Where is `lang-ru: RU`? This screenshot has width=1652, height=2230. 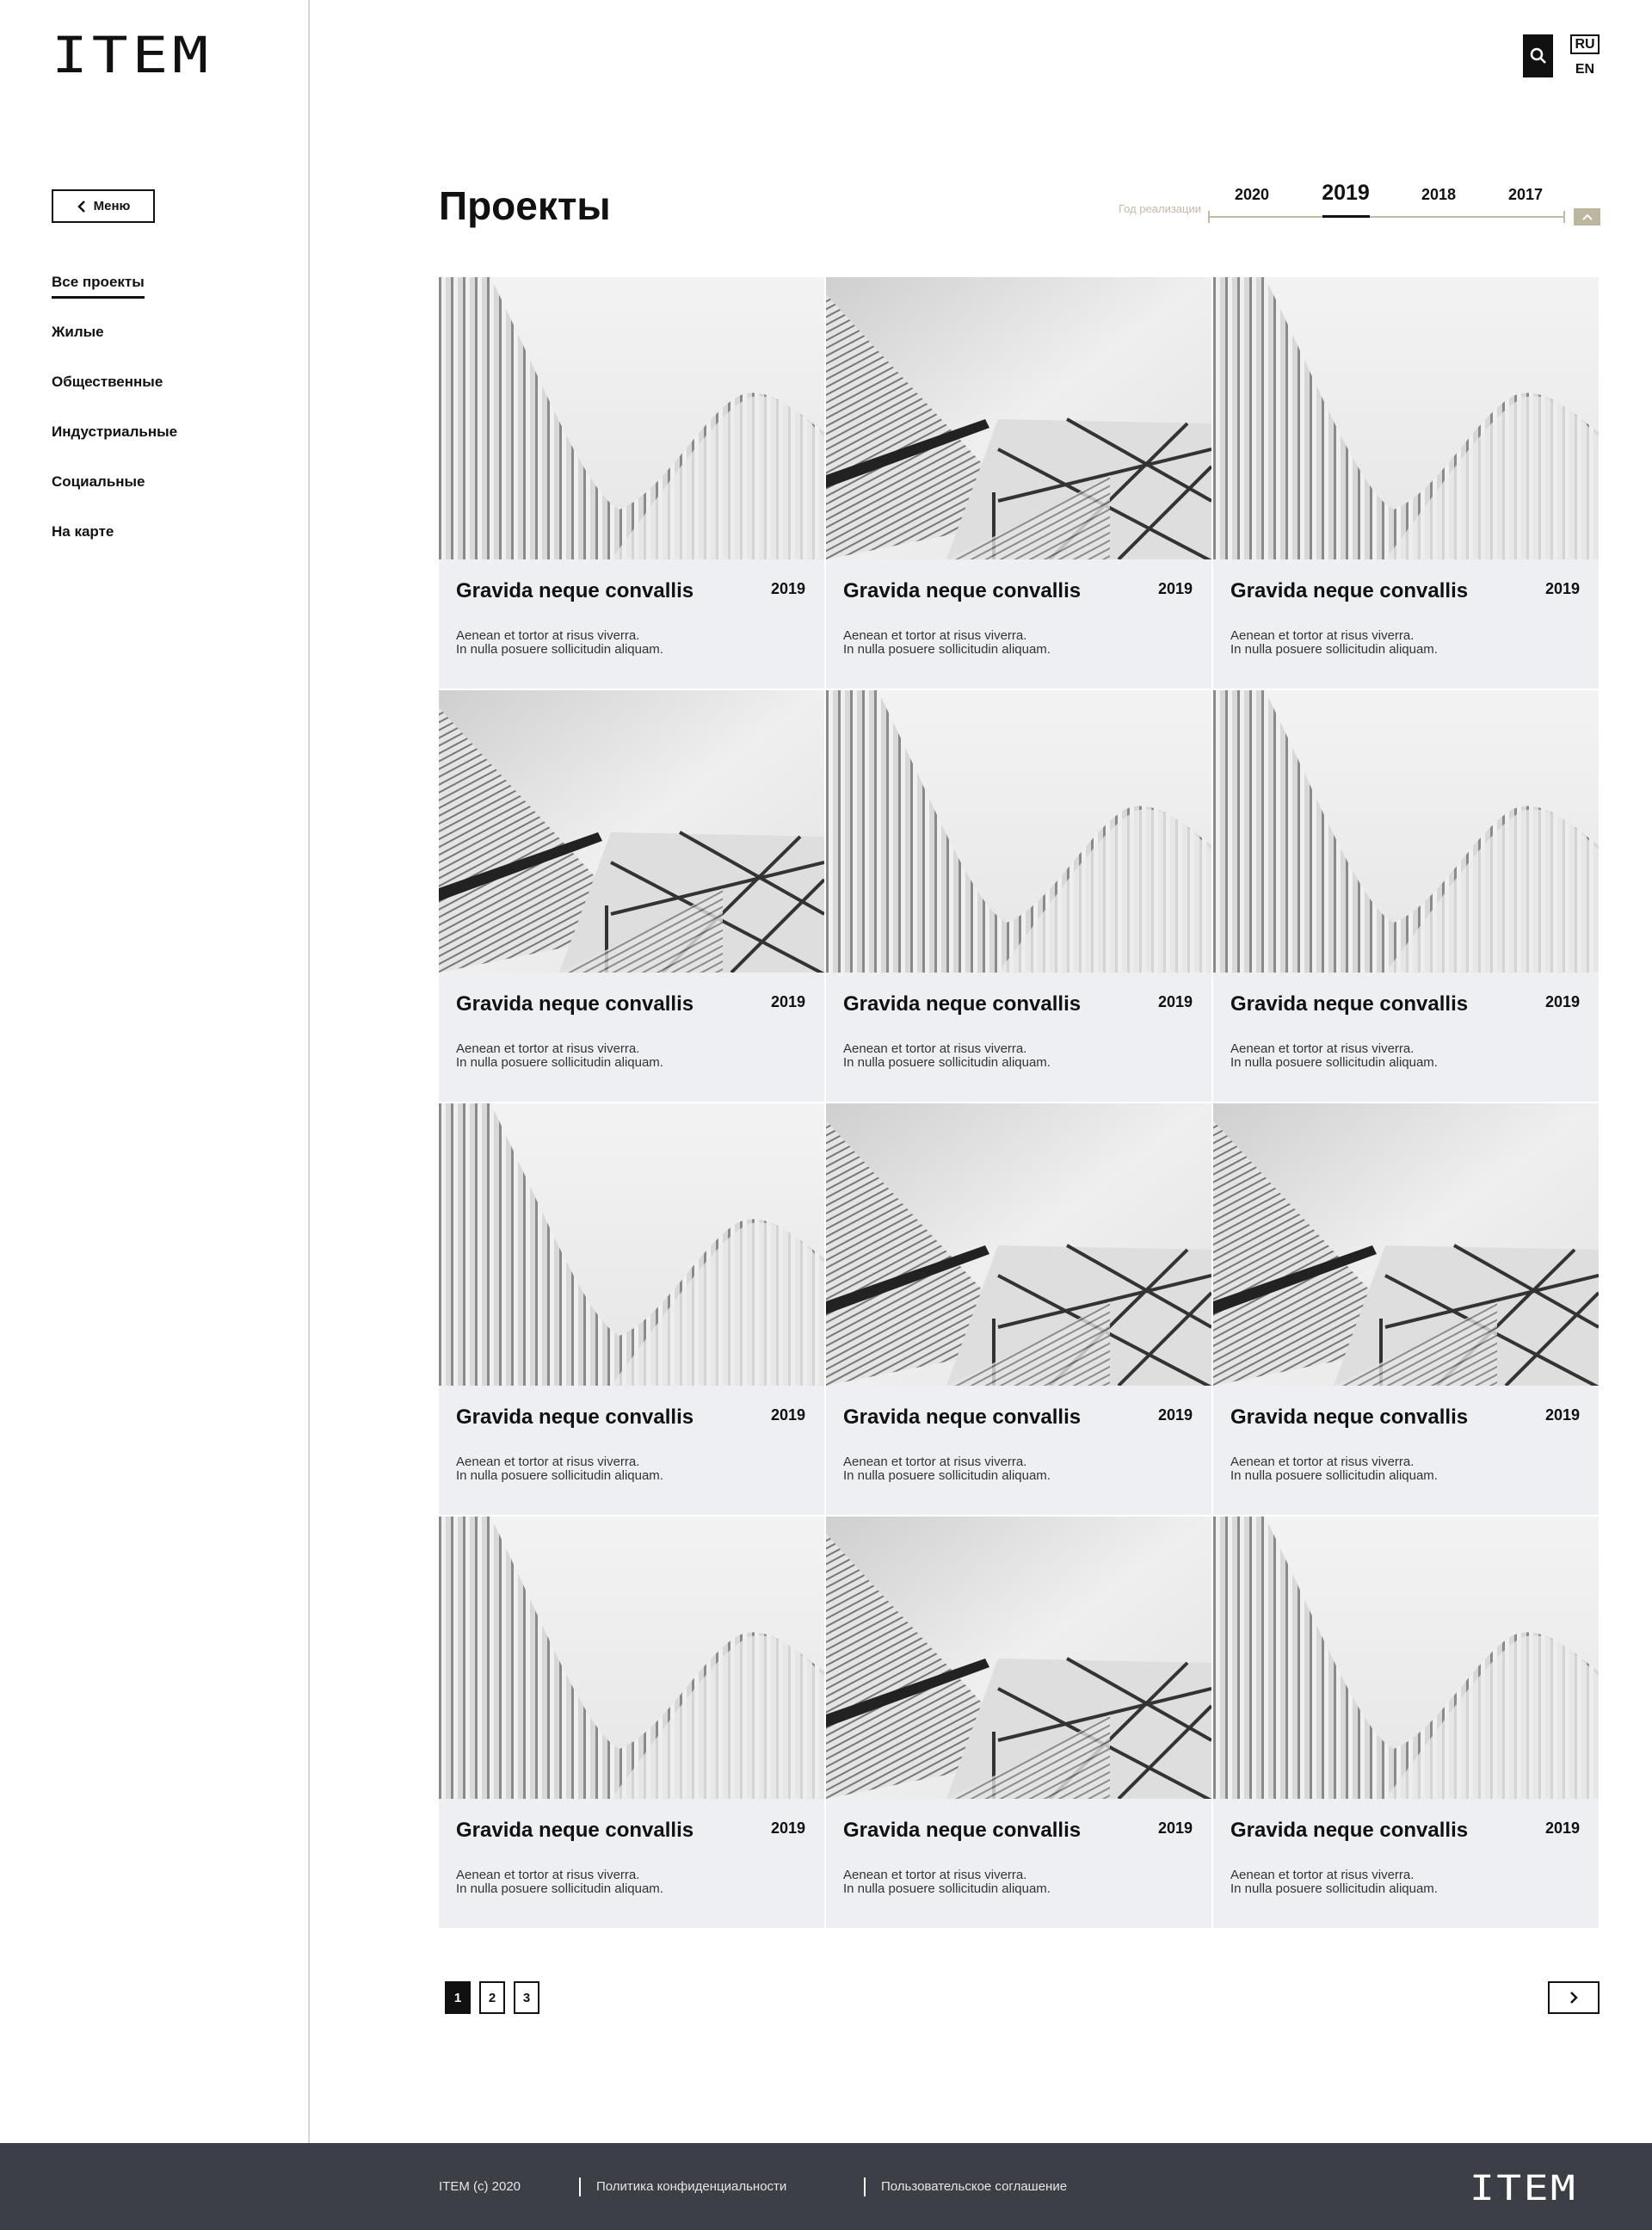 lang-ru: RU is located at coordinates (1585, 44).